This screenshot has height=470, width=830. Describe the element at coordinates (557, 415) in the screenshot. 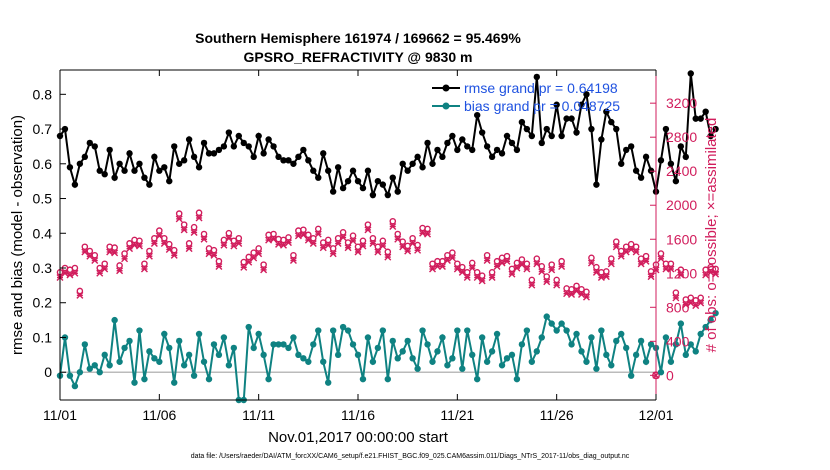

I see `x-tick-label: 11/26` at that location.